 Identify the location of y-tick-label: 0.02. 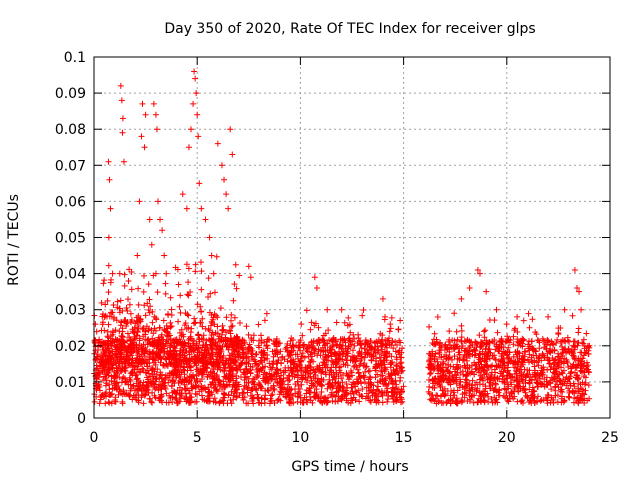
(70, 347).